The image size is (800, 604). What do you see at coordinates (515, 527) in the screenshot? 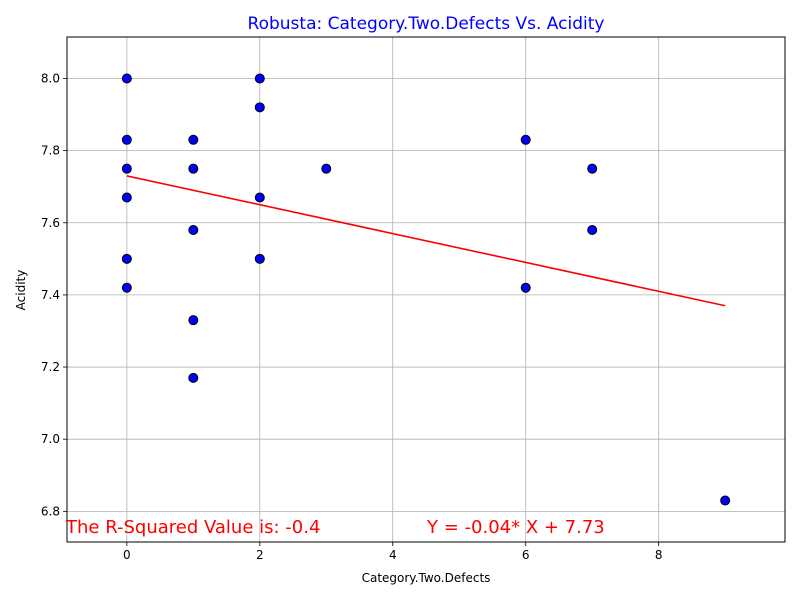
I see `regression-equation-annotation: Y = -0.04* X + 7.73` at bounding box center [515, 527].